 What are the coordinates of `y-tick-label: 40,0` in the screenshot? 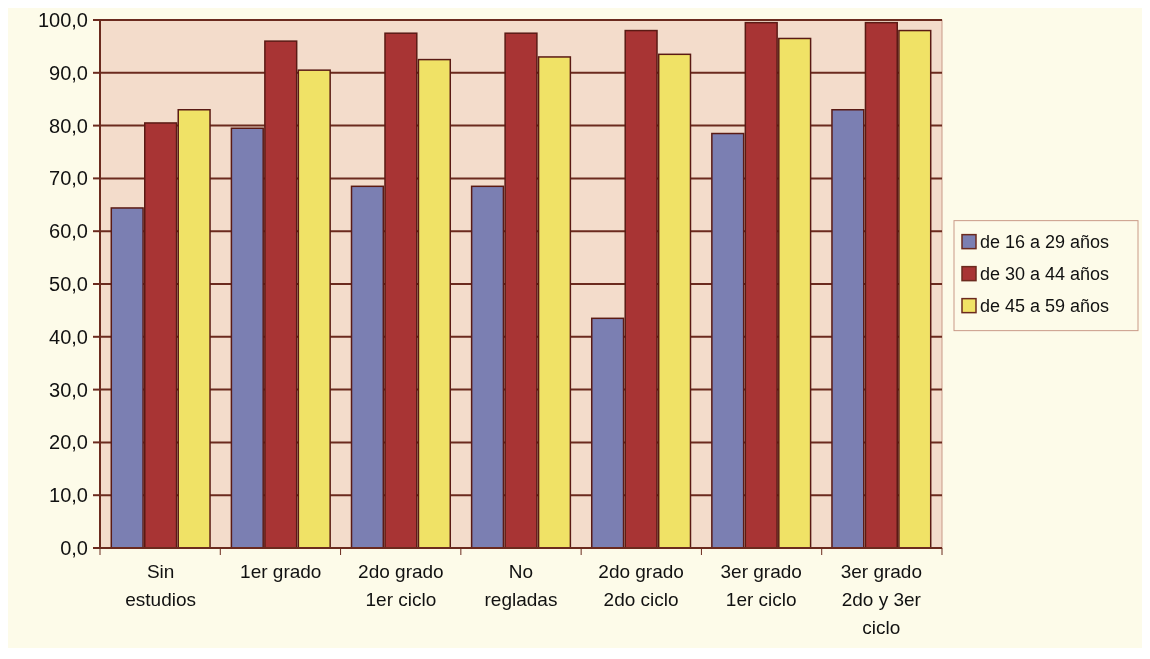 It's located at (68, 336).